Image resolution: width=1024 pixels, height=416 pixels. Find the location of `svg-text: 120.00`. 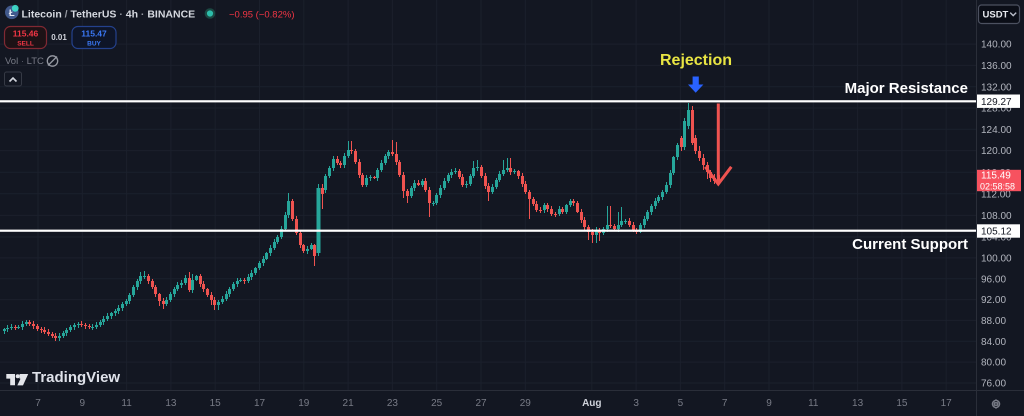

svg-text: 120.00 is located at coordinates (996, 151).